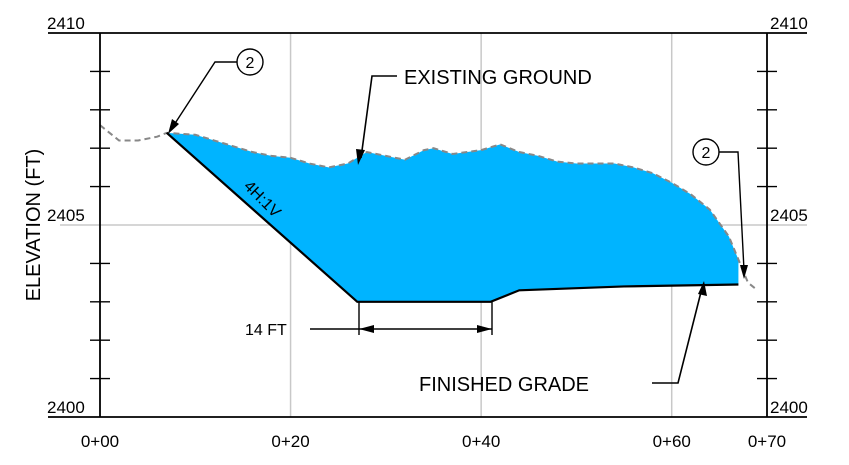  Describe the element at coordinates (66, 23) in the screenshot. I see `y-tick-label-left: 2410` at that location.